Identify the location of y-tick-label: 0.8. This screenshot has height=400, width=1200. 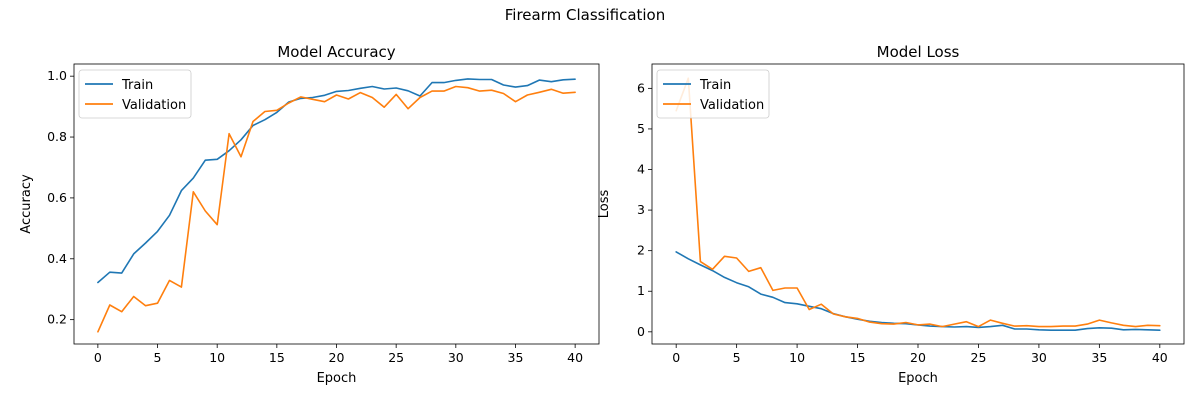
(57, 136).